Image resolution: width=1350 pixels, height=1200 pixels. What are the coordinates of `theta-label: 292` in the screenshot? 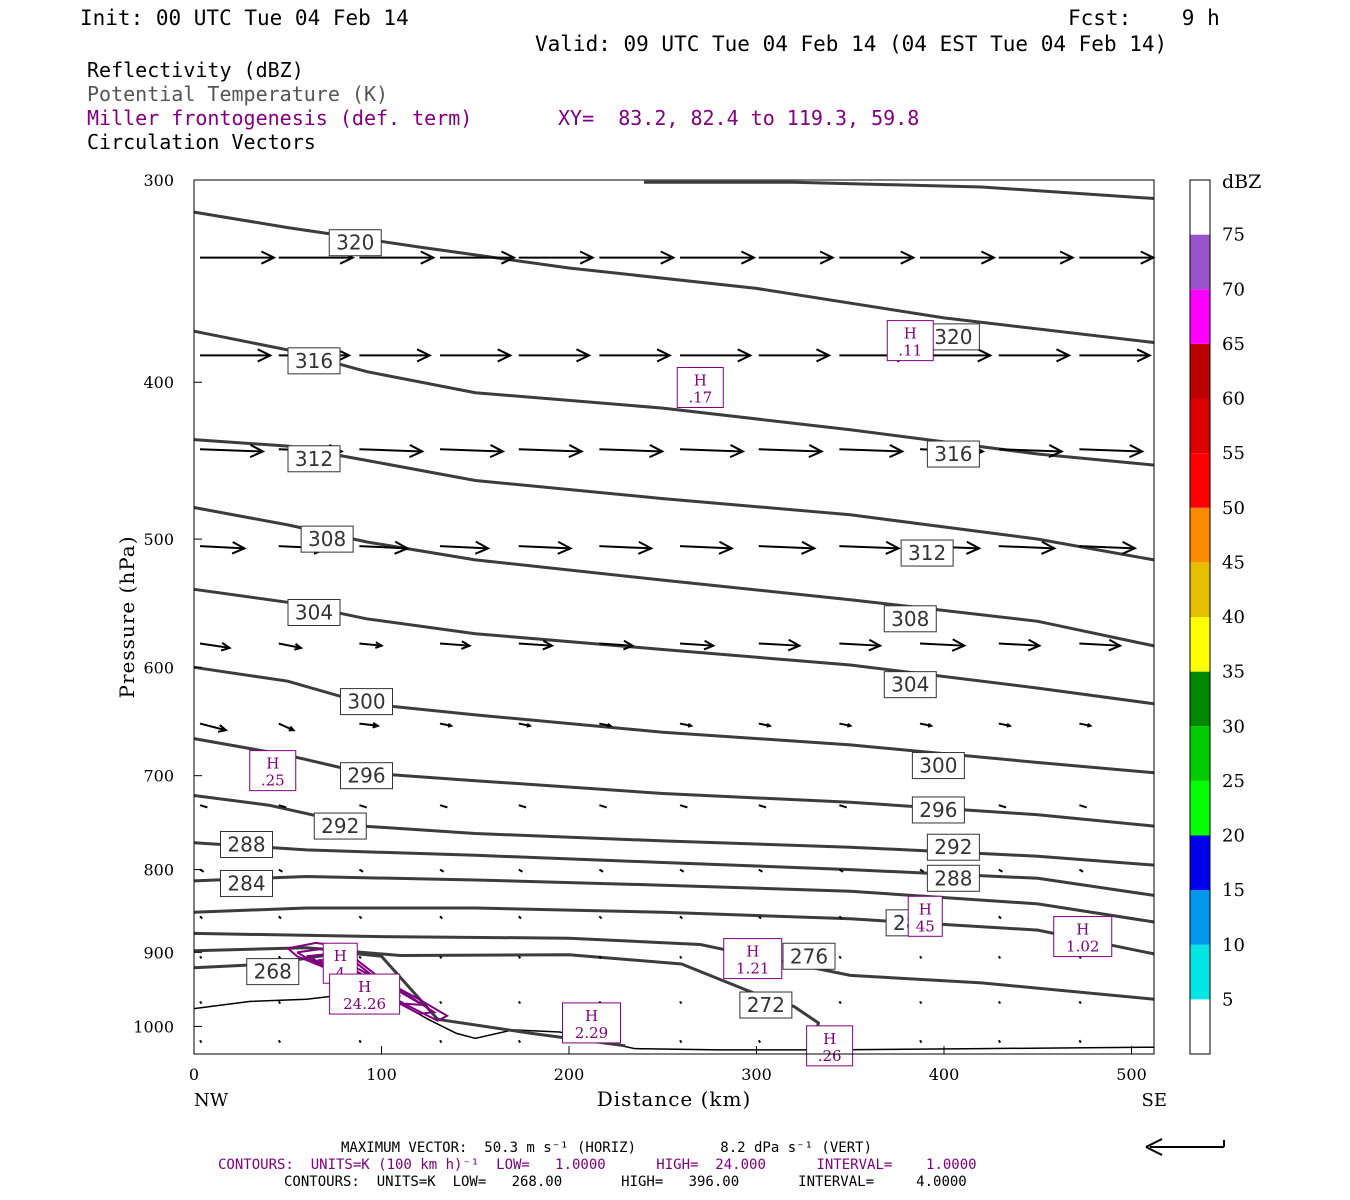 It's located at (340, 826).